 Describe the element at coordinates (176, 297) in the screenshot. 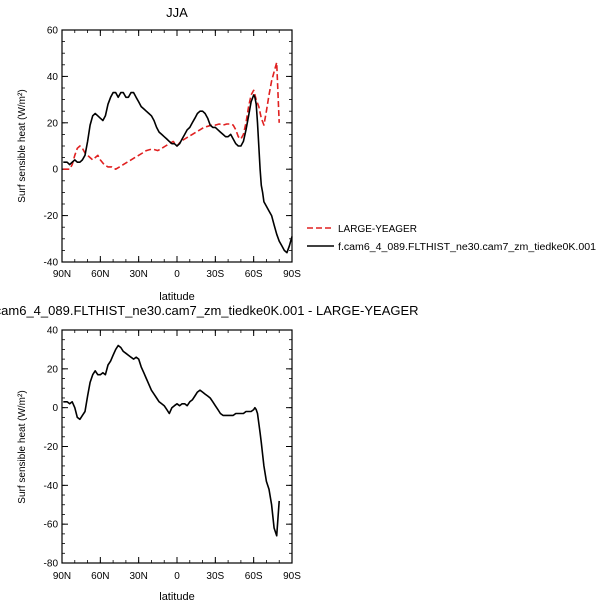

I see `x-axis-label-top: latitude` at that location.